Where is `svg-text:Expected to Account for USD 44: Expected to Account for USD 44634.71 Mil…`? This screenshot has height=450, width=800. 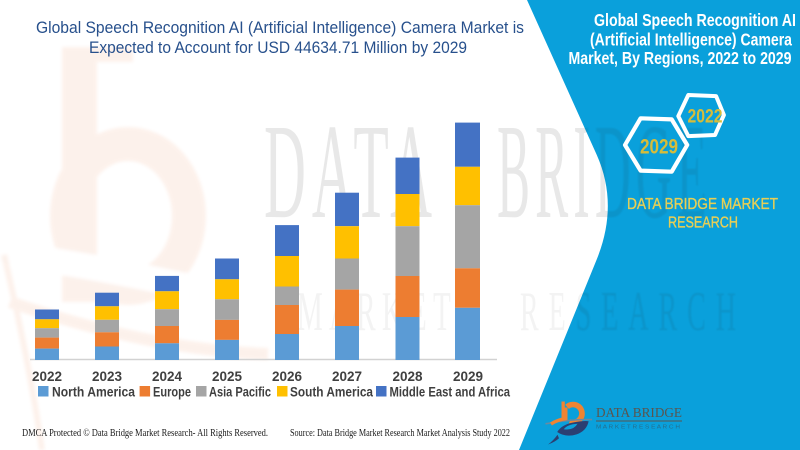
svg-text:Expected to Account for USD 44: Expected to Account for USD 44634.71 Mil… is located at coordinates (278, 48).